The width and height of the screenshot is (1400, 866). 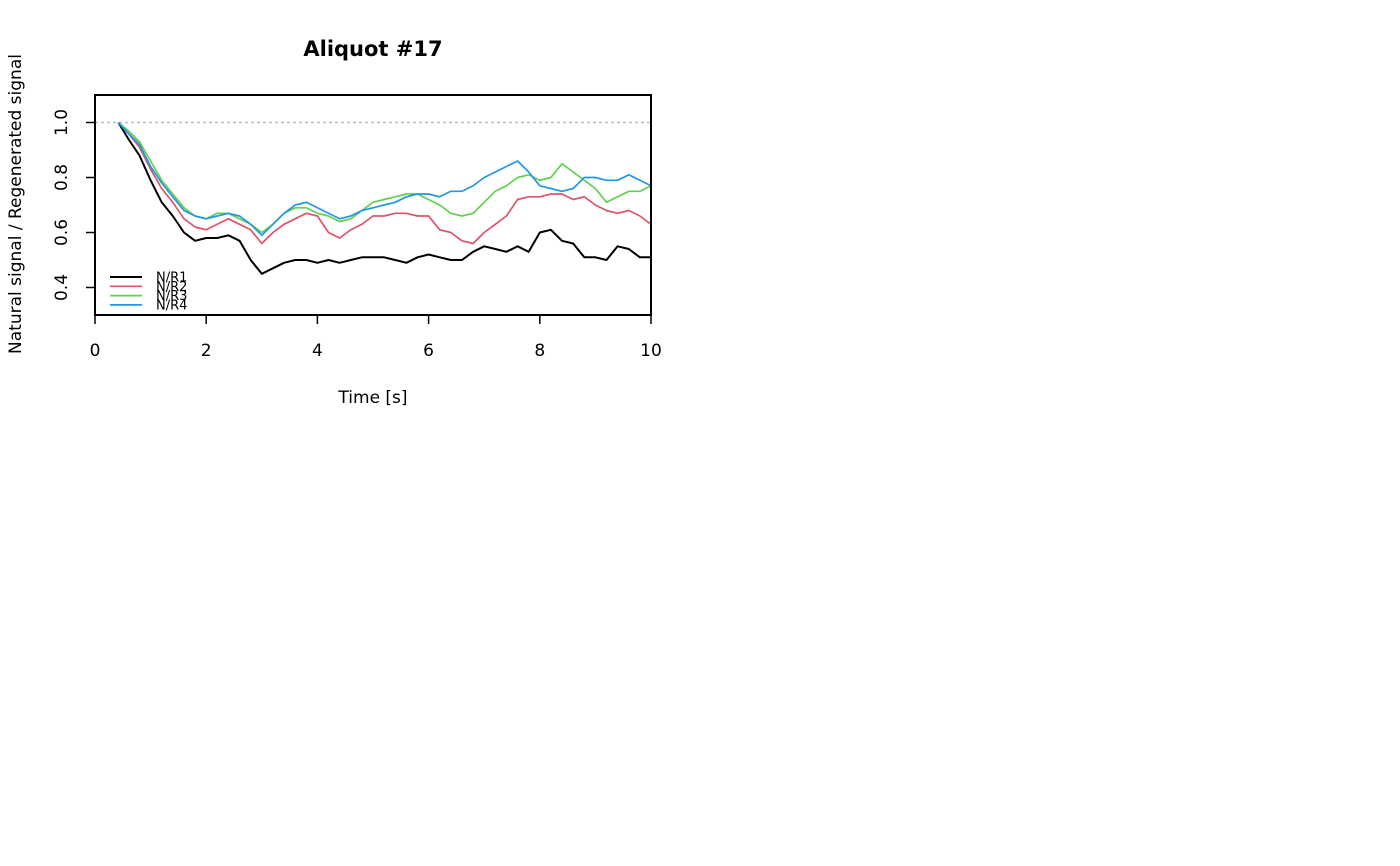 I want to click on legend-label: N/R2, so click(x=171, y=287).